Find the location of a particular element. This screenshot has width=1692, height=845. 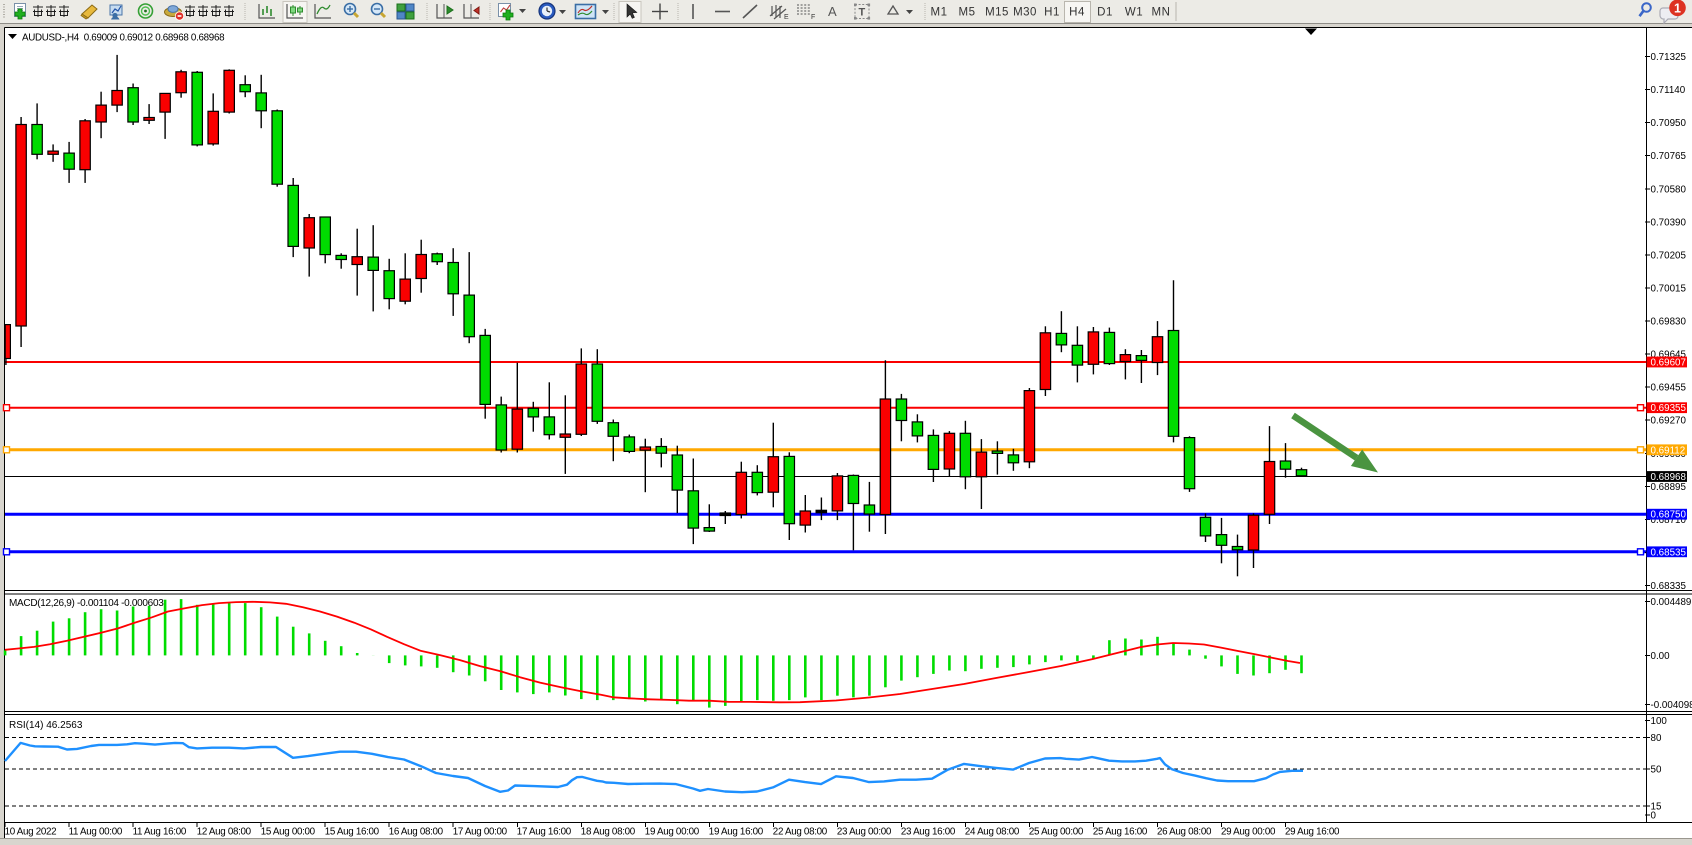

svg-text: D1 is located at coordinates (1105, 13).